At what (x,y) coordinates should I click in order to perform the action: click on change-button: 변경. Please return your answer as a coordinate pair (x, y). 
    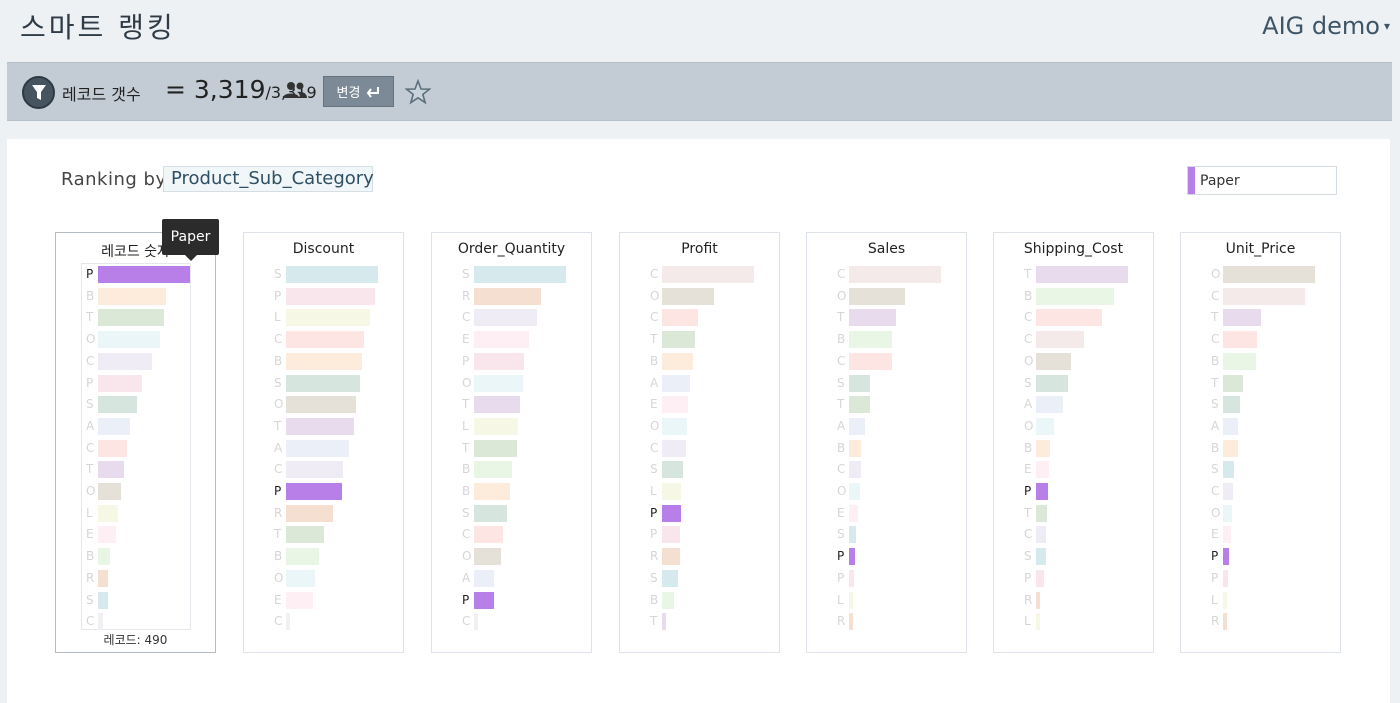
    Looking at the image, I should click on (358, 91).